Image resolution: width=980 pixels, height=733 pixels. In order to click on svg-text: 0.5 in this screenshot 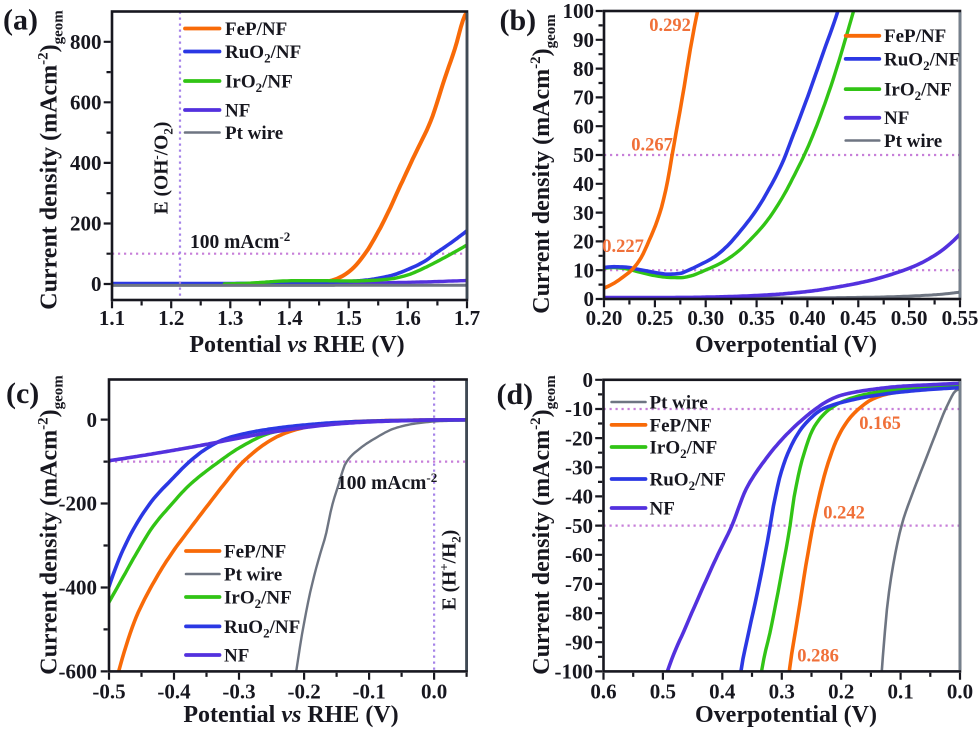, I will do `click(663, 692)`.